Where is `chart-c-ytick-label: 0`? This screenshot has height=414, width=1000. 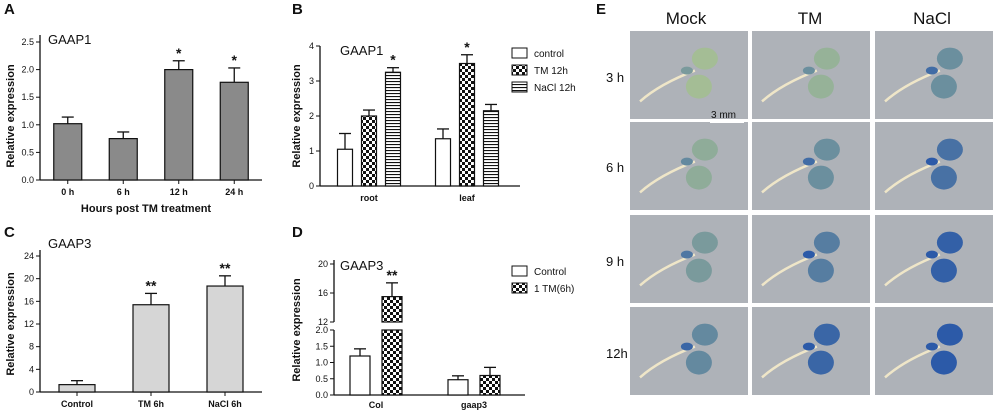 chart-c-ytick-label: 0 is located at coordinates (31, 392).